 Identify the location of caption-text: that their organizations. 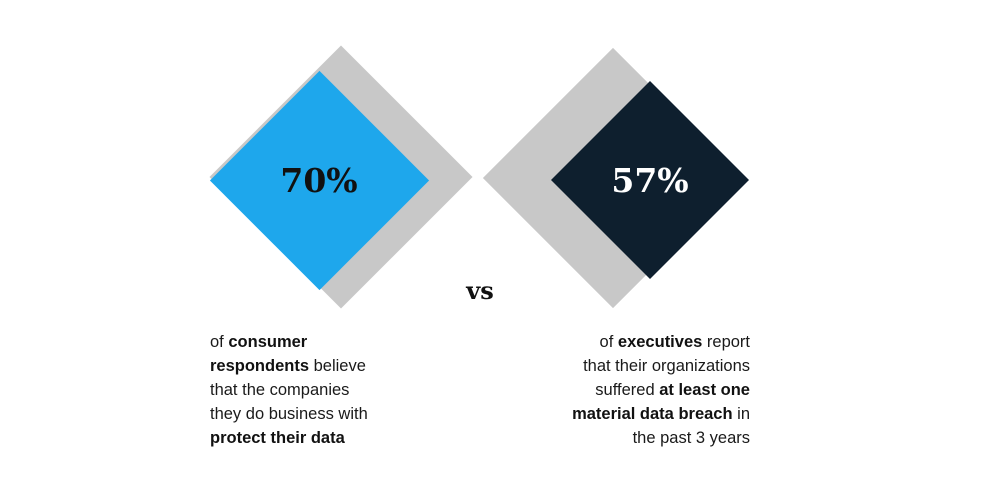
(666, 366).